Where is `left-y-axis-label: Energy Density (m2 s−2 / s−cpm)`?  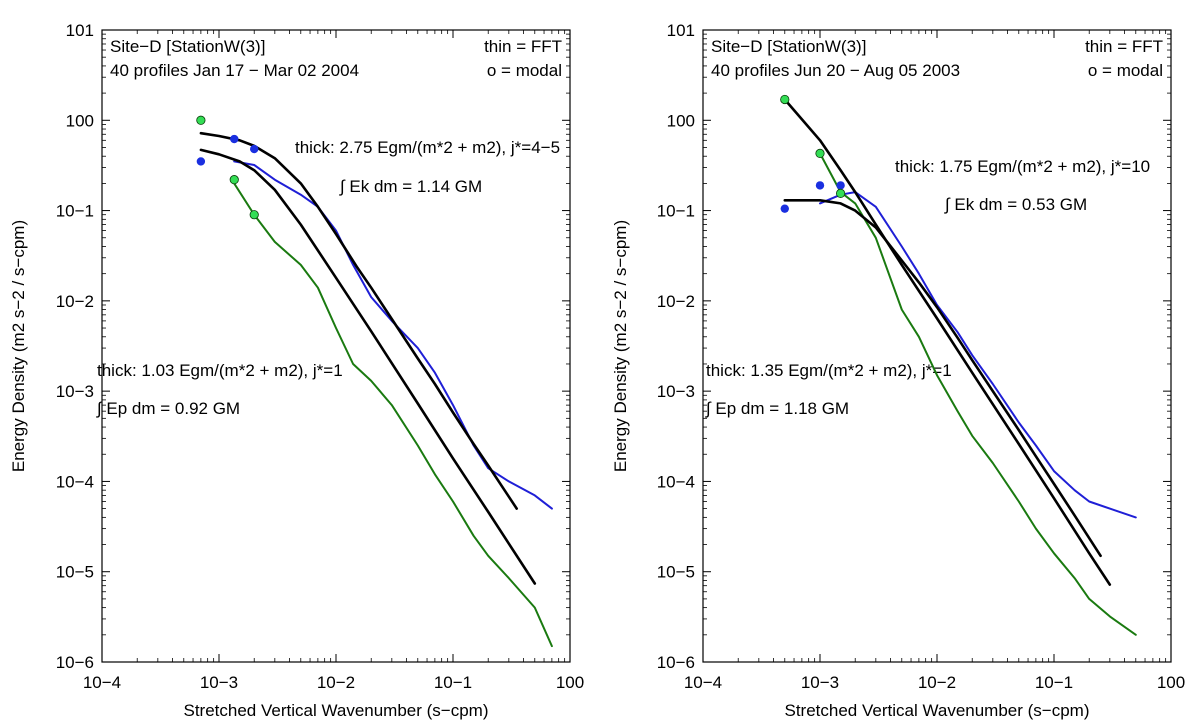
left-y-axis-label: Energy Density (m2 s−2 / s−cpm) is located at coordinates (18, 346).